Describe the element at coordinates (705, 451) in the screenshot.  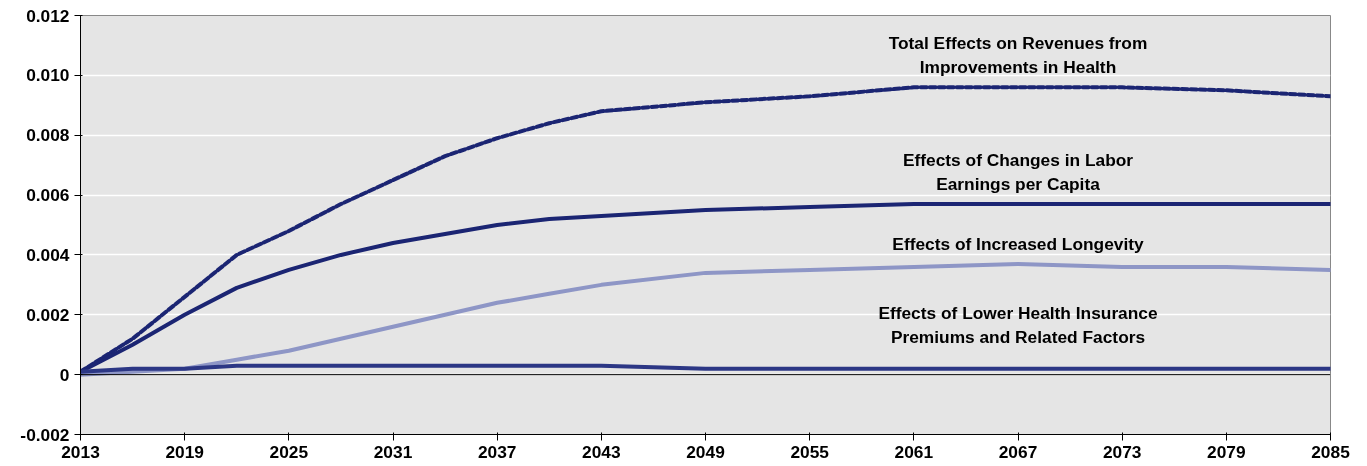
I see `x-tick-label: 2049` at that location.